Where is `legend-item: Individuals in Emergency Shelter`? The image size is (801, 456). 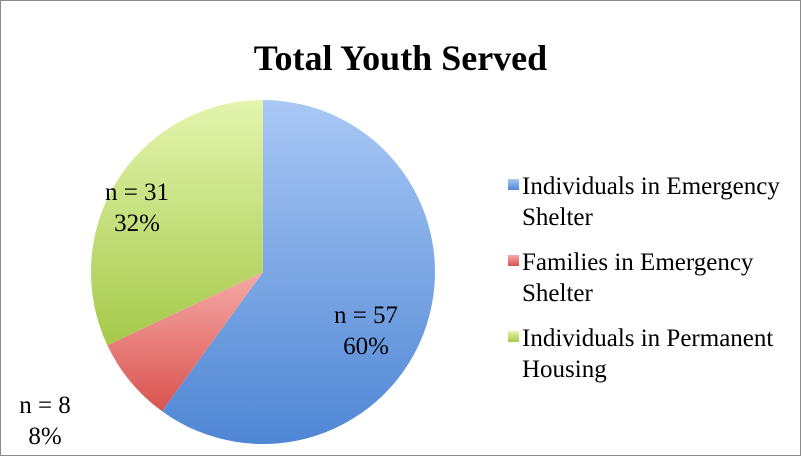
legend-item: Individuals in Emergency Shelter is located at coordinates (650, 202).